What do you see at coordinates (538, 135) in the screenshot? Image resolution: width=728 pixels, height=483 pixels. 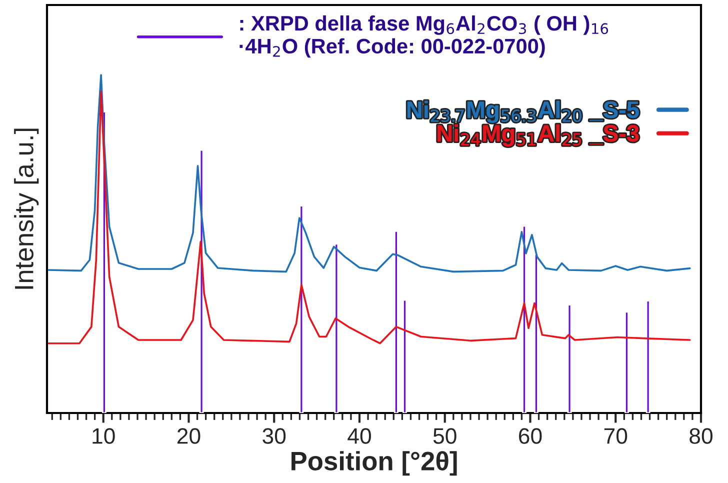 I see `legend-label: Ni$_{24}$Mg$_{51}$Al$_{25}$ _S-3` at bounding box center [538, 135].